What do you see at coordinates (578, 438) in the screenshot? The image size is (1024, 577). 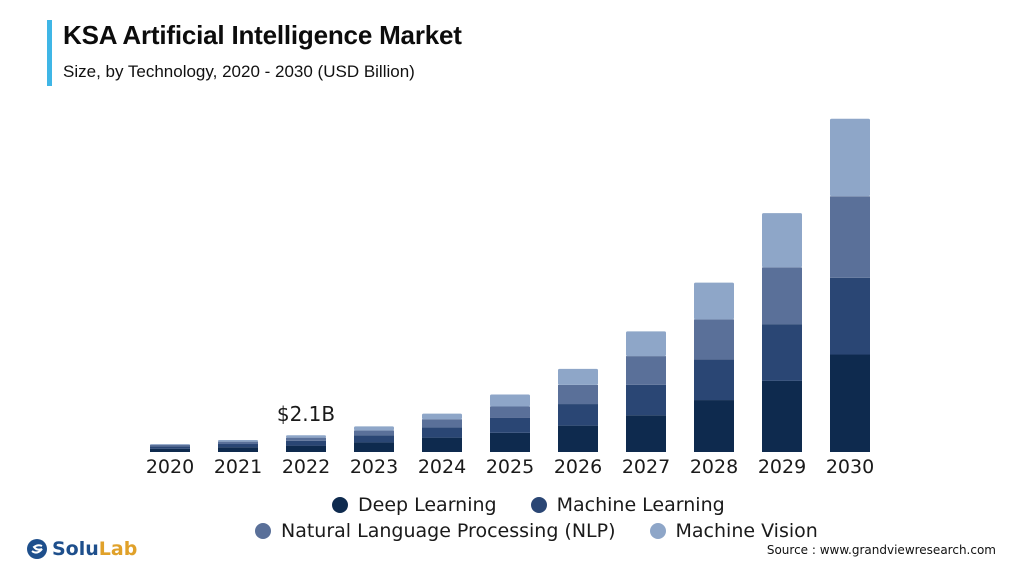 I see `bar-segment-2026-deep-learning` at bounding box center [578, 438].